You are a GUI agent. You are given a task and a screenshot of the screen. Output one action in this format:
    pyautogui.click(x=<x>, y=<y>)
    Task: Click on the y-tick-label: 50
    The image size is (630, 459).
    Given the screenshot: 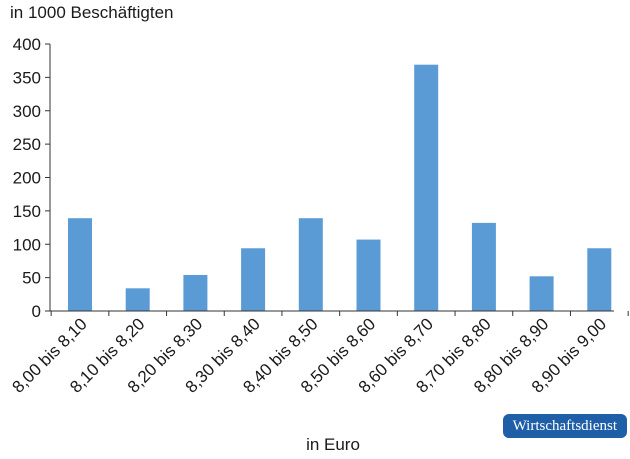 What is the action you would take?
    pyautogui.click(x=31, y=278)
    